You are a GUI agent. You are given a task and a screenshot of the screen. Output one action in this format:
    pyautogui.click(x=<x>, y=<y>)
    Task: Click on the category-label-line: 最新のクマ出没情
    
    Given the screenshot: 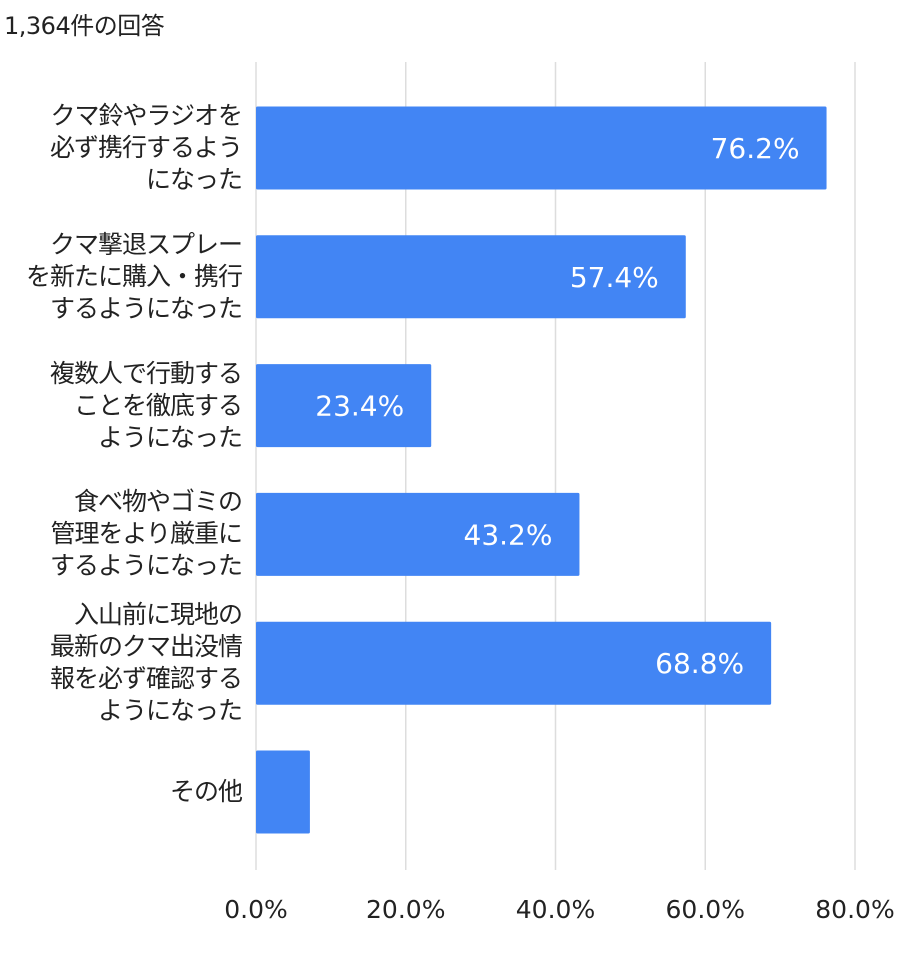 What is the action you would take?
    pyautogui.click(x=146, y=647)
    